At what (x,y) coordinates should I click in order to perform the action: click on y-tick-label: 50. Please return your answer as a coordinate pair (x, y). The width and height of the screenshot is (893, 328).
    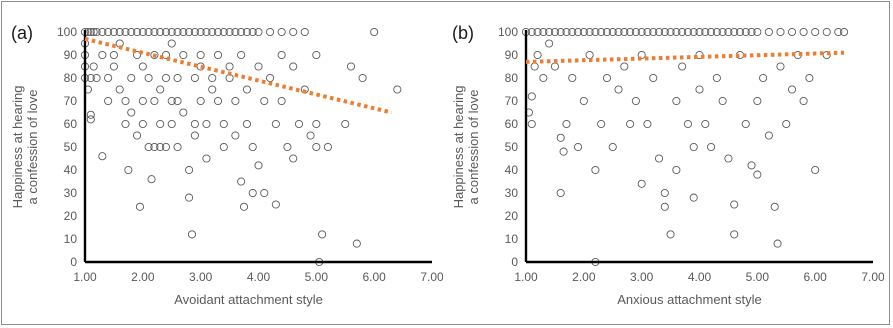
    Looking at the image, I should click on (512, 147).